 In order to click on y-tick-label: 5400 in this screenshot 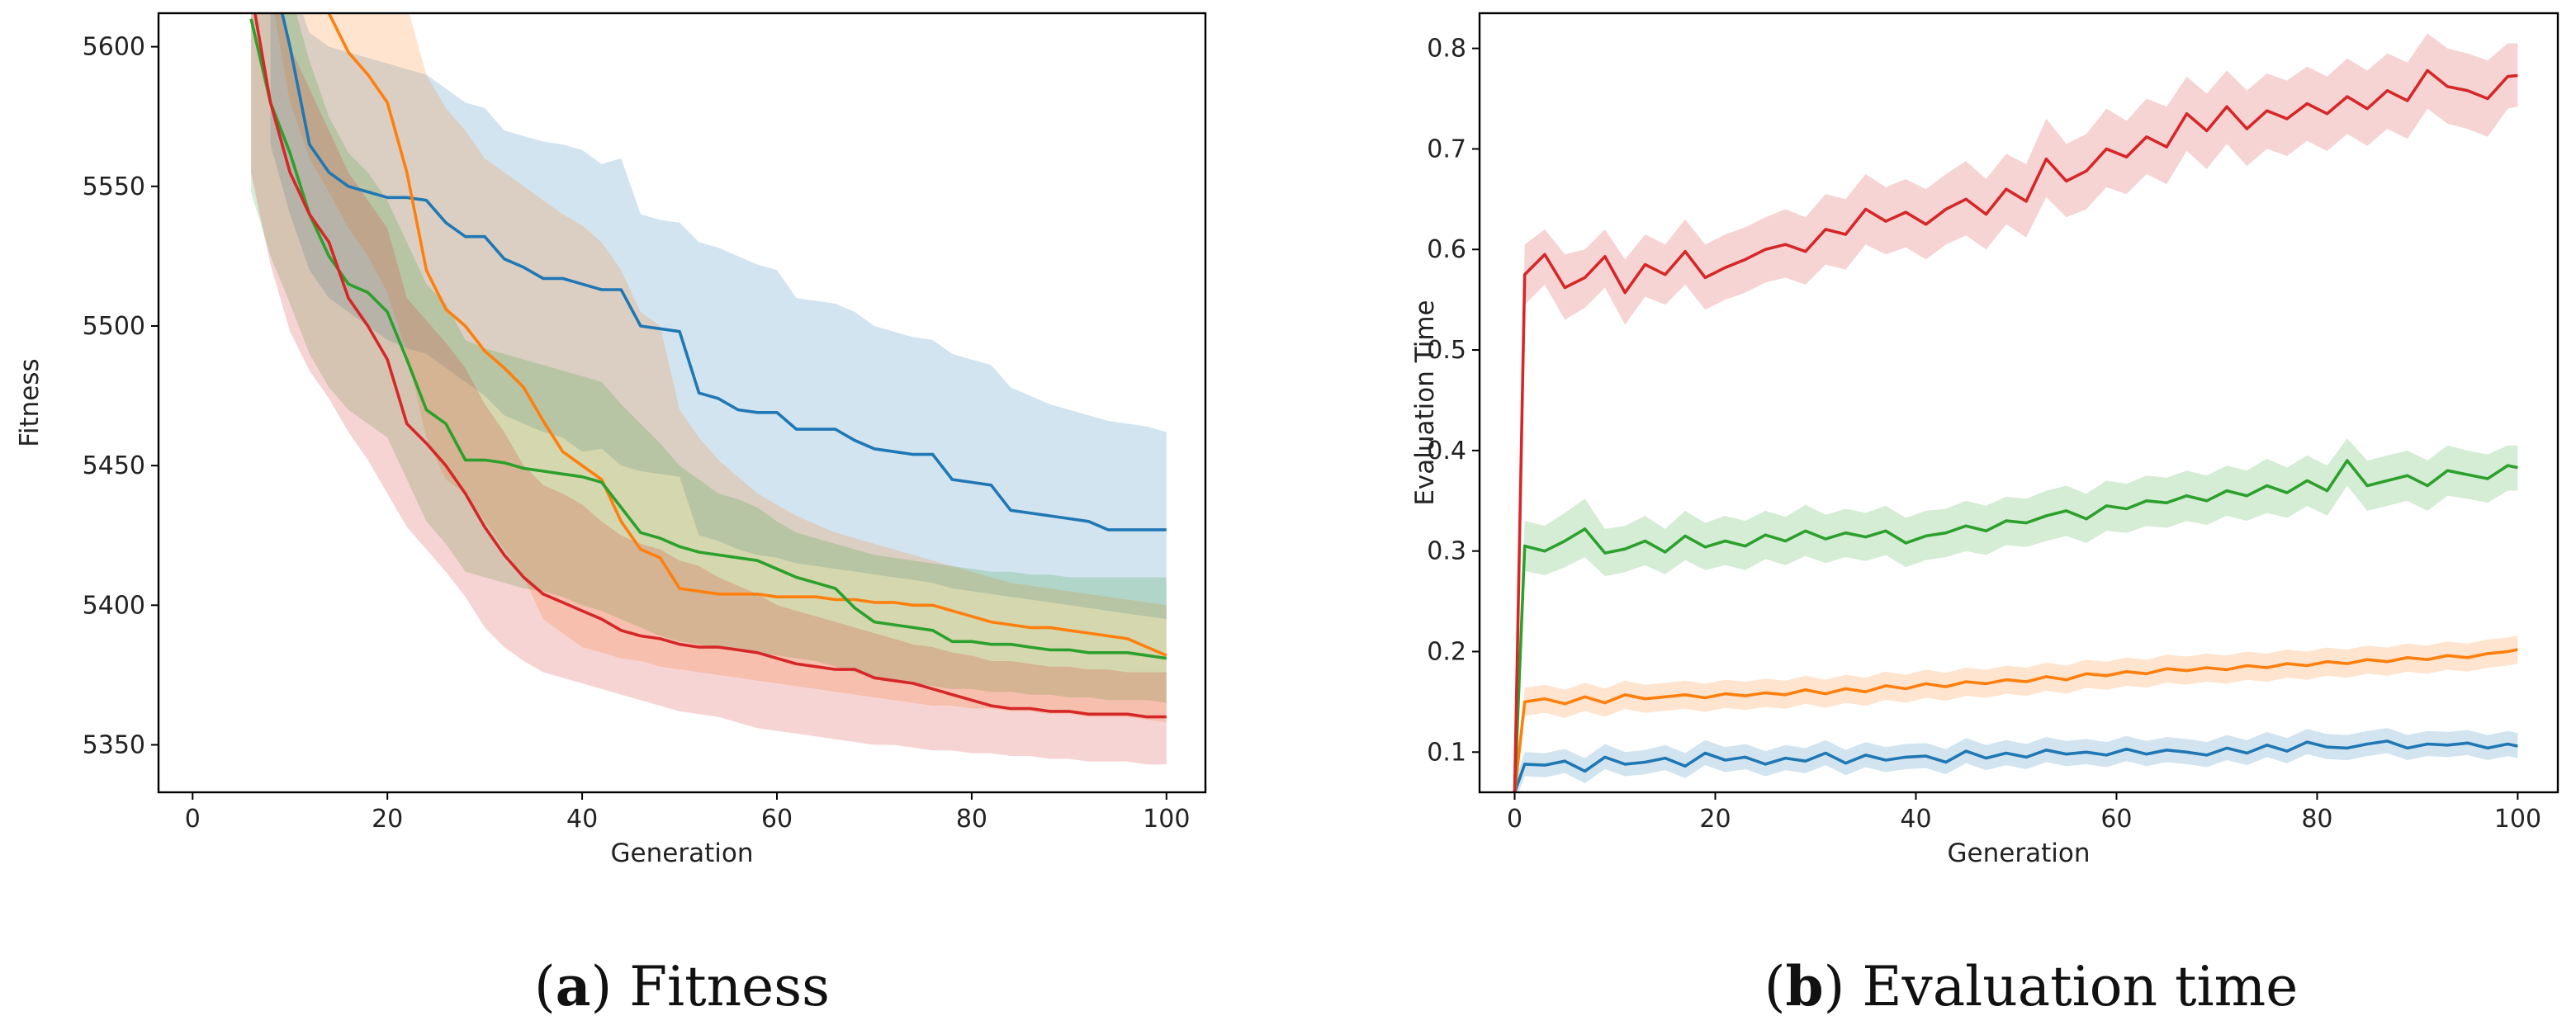, I will do `click(114, 605)`.